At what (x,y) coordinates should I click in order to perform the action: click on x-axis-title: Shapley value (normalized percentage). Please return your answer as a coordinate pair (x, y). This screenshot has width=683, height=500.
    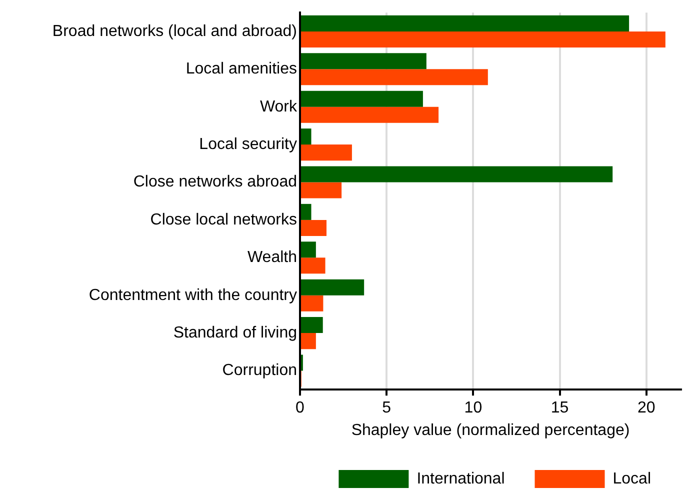
    Looking at the image, I should click on (490, 430).